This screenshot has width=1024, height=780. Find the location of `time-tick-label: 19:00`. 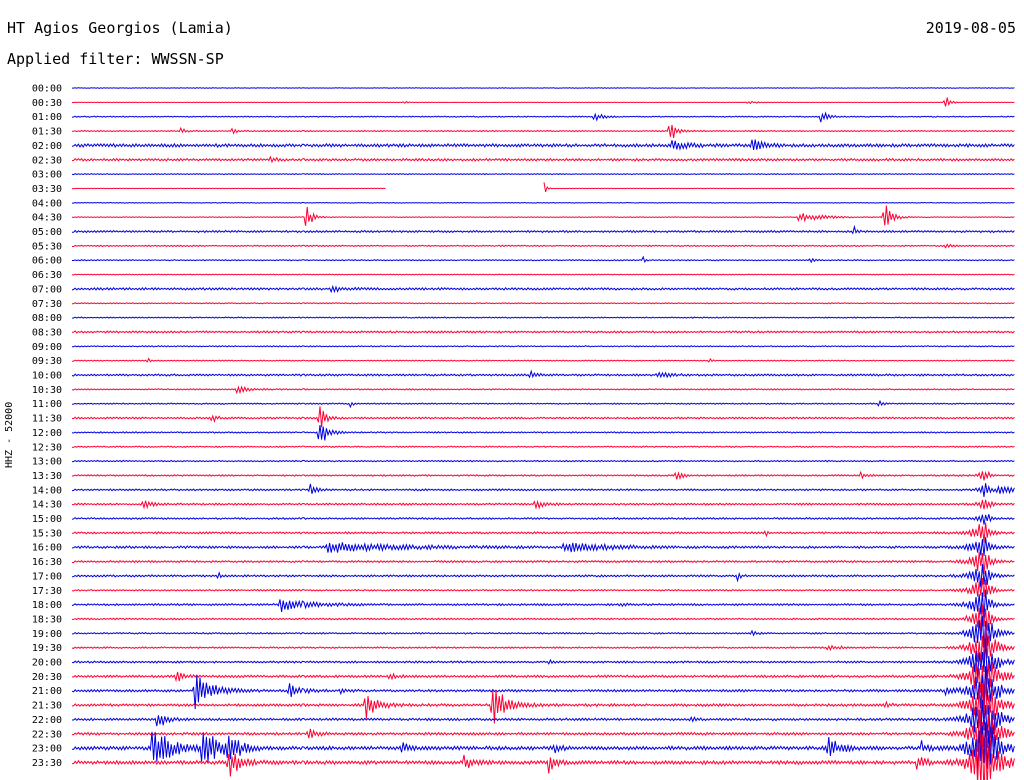

time-tick-label: 19:00 is located at coordinates (47, 634).